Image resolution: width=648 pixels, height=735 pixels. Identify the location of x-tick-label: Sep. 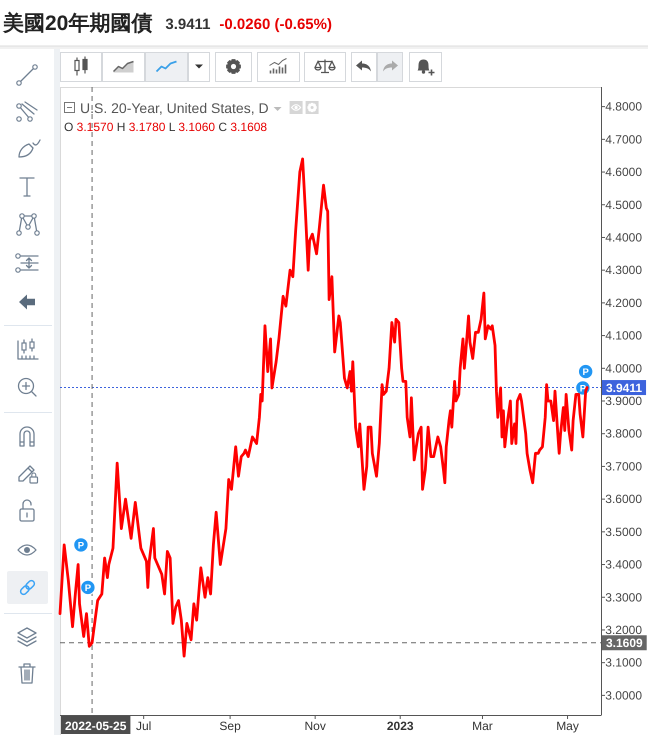
(230, 726).